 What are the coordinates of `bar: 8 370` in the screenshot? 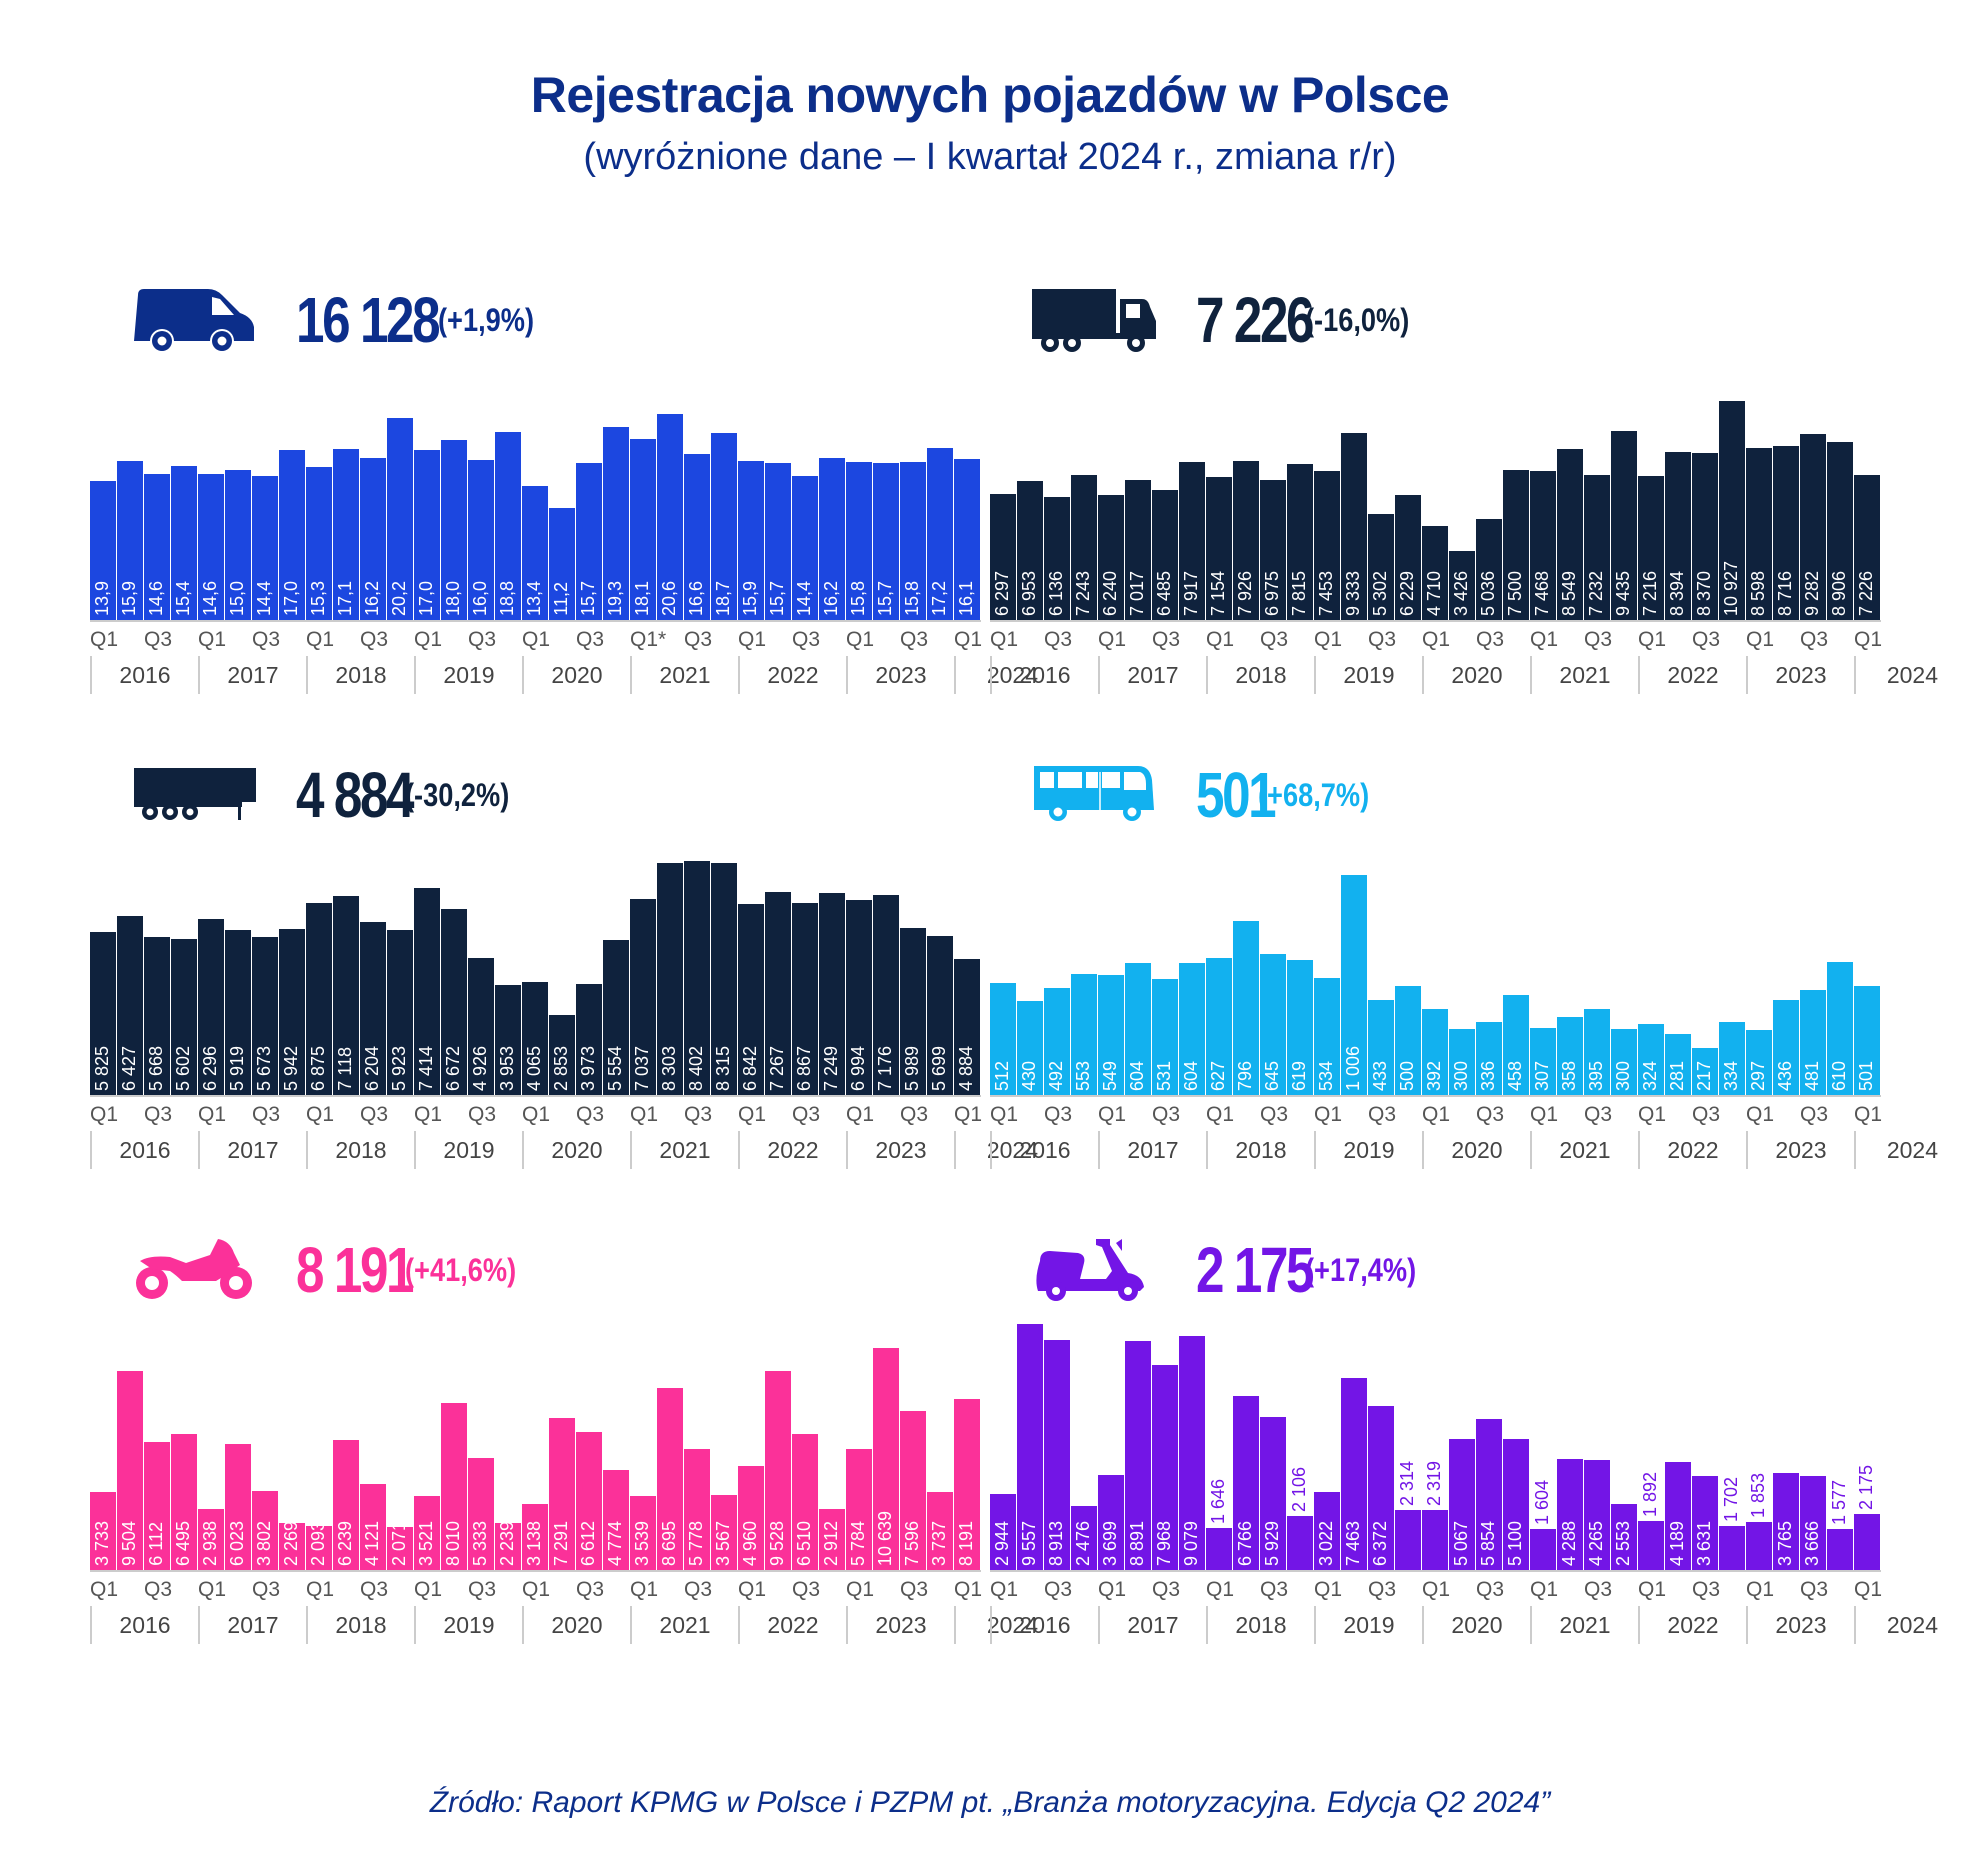 It's located at (1705, 536).